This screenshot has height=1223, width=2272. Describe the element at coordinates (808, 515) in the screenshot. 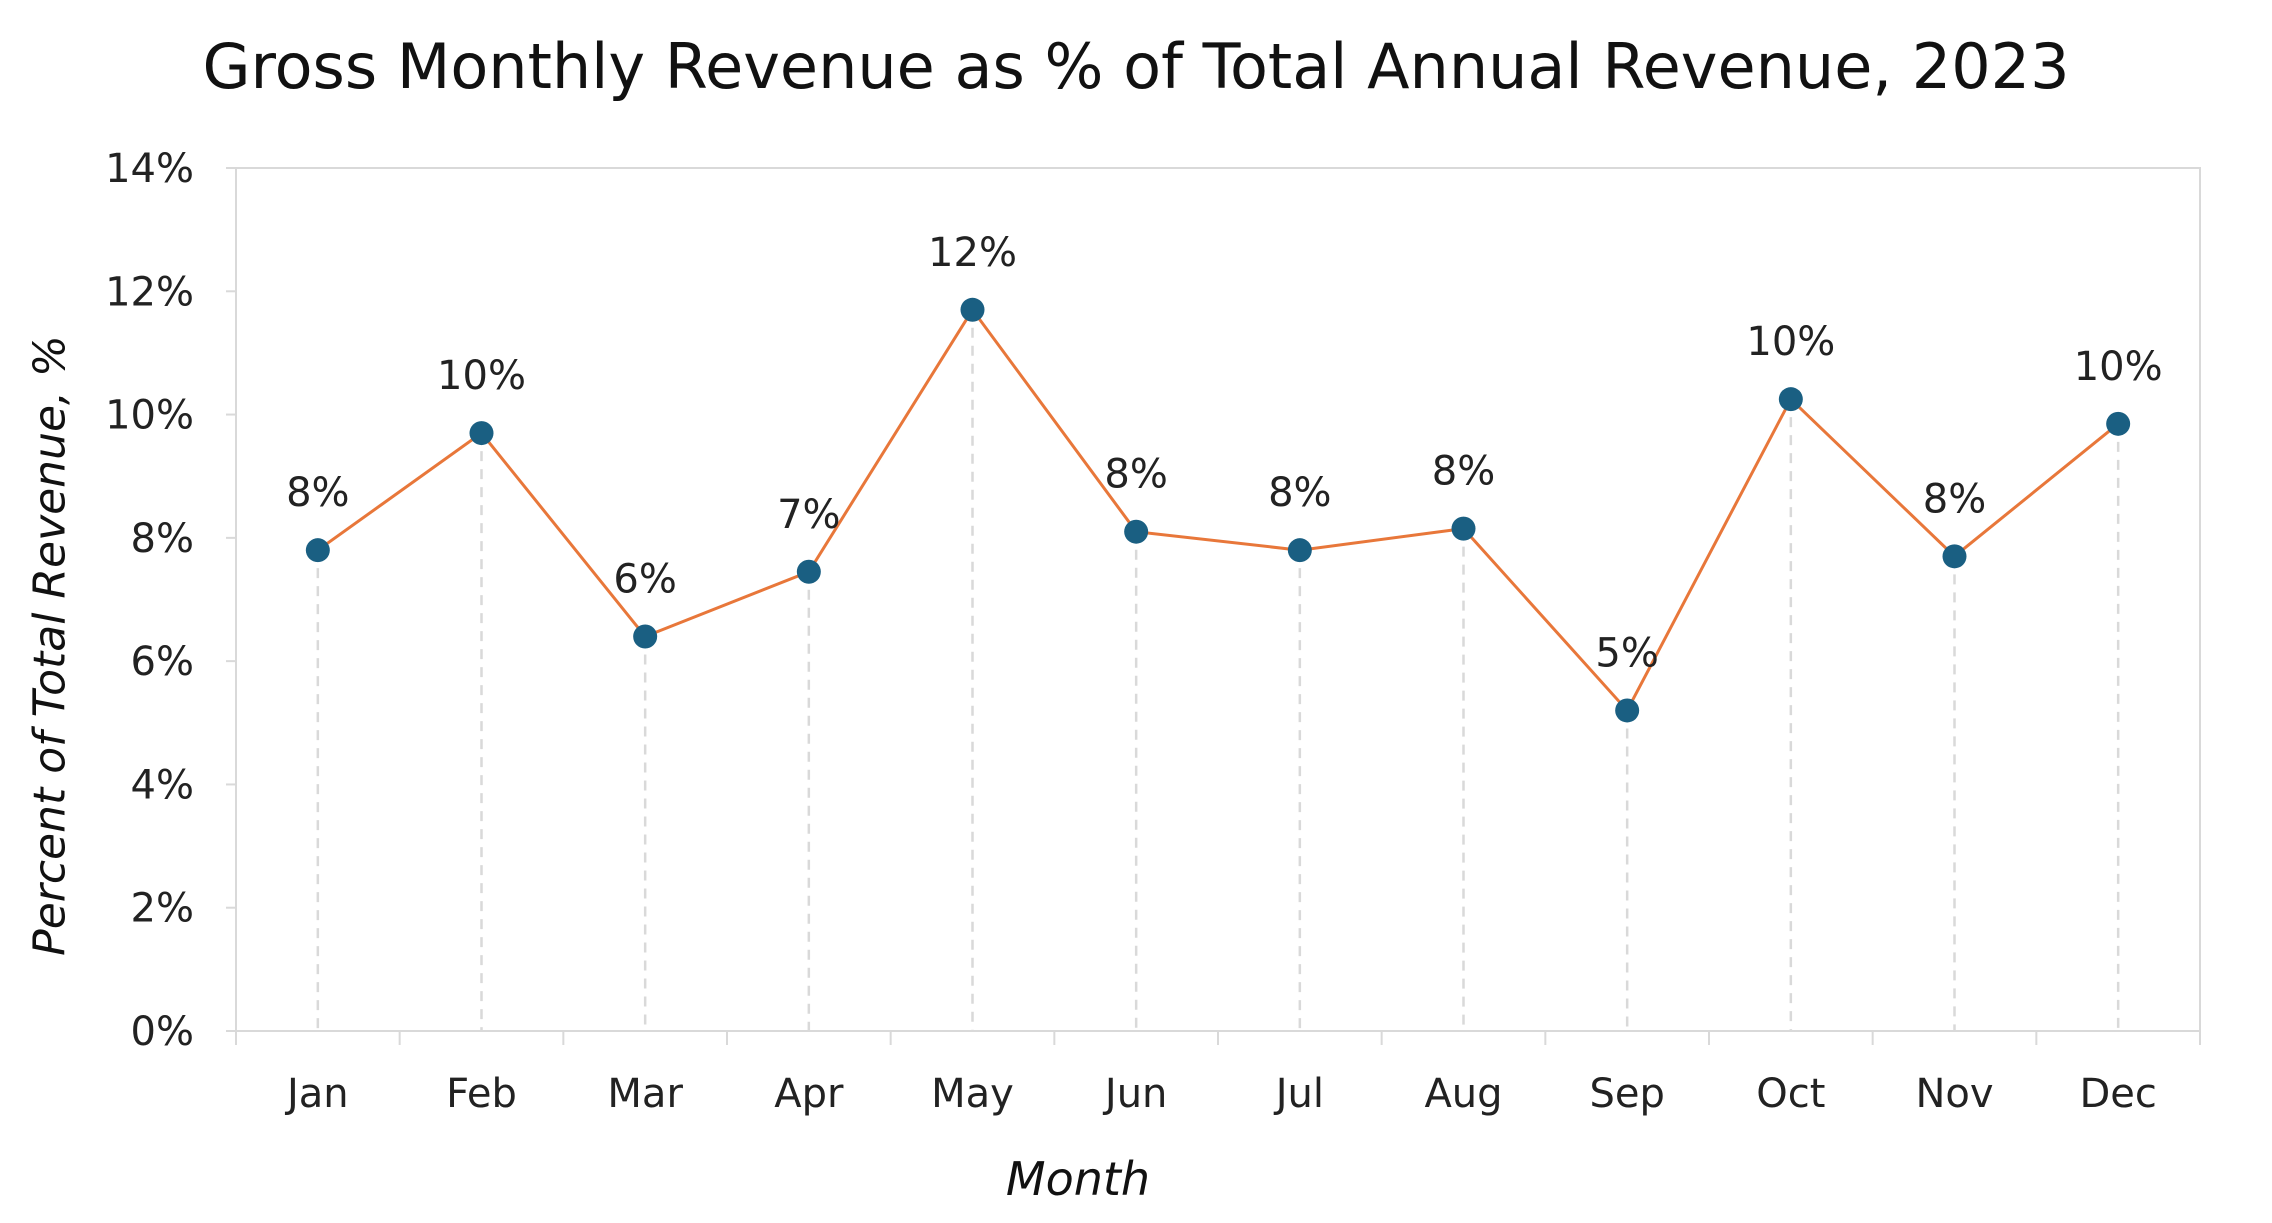

I see `data-label: 7%` at that location.